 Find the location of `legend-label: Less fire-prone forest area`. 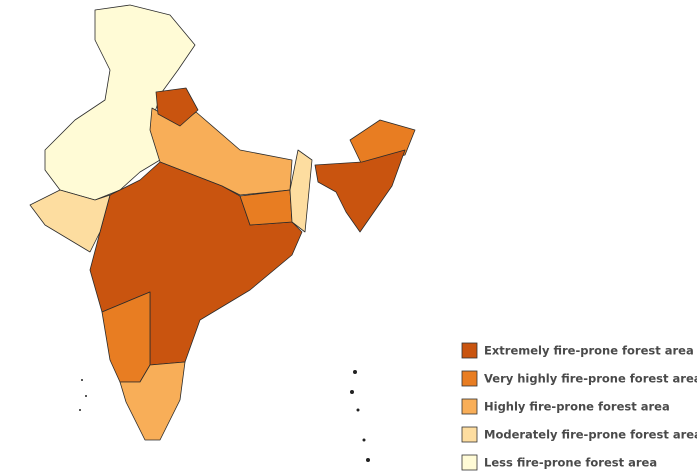

legend-label: Less fire-prone forest area is located at coordinates (570, 463).